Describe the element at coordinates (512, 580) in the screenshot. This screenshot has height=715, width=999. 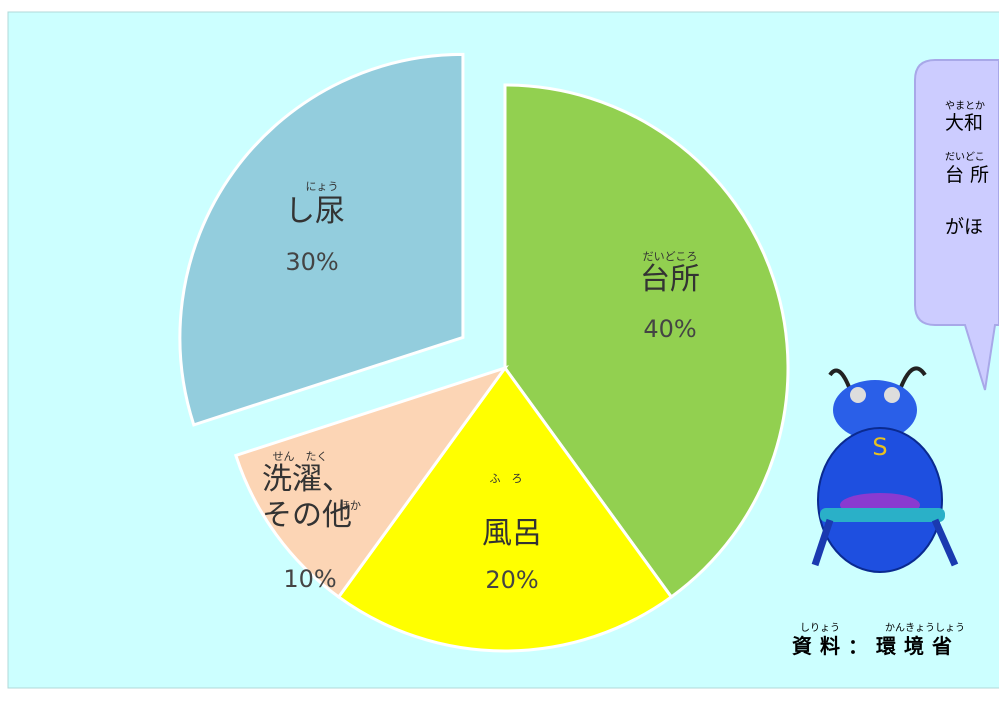
I see `value-label: 20%` at that location.